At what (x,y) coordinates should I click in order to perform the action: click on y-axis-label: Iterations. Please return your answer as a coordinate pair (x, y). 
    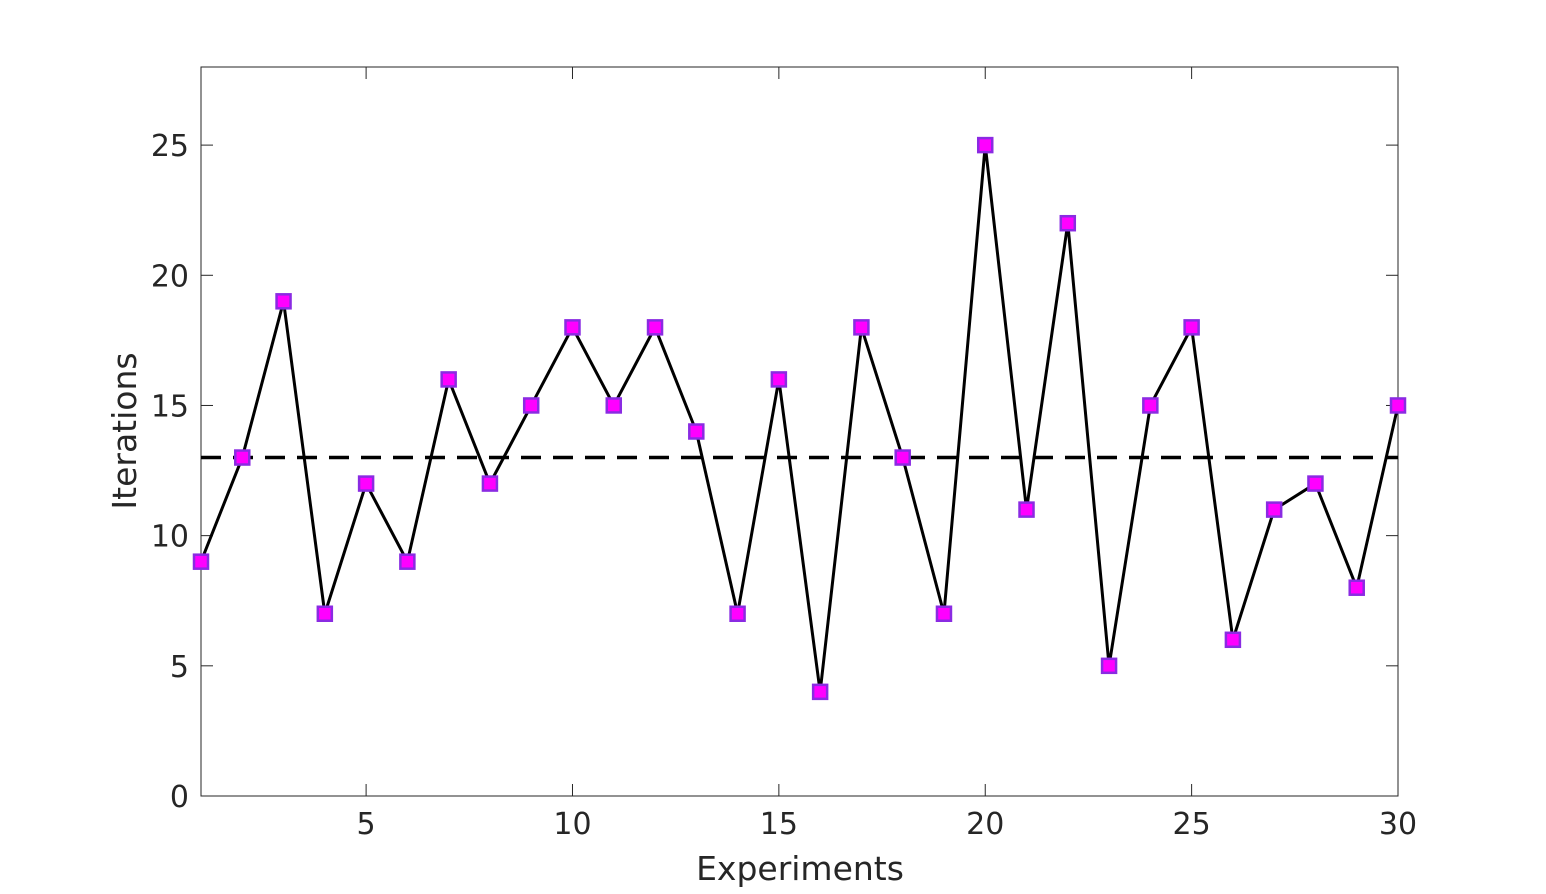
    Looking at the image, I should click on (124, 430).